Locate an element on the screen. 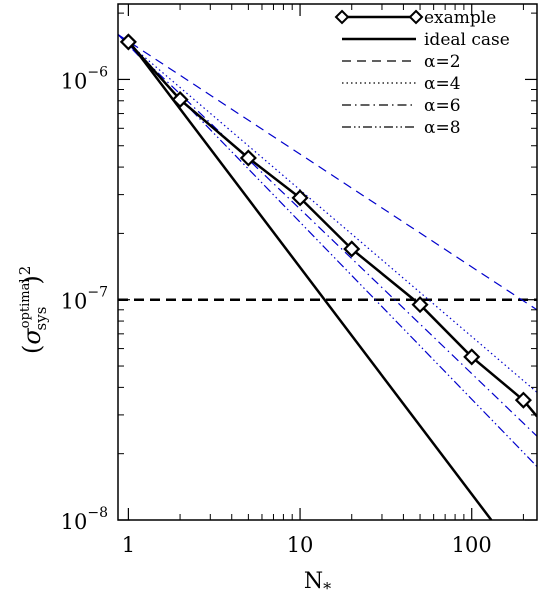  x-axis-label-main: N is located at coordinates (313, 581).